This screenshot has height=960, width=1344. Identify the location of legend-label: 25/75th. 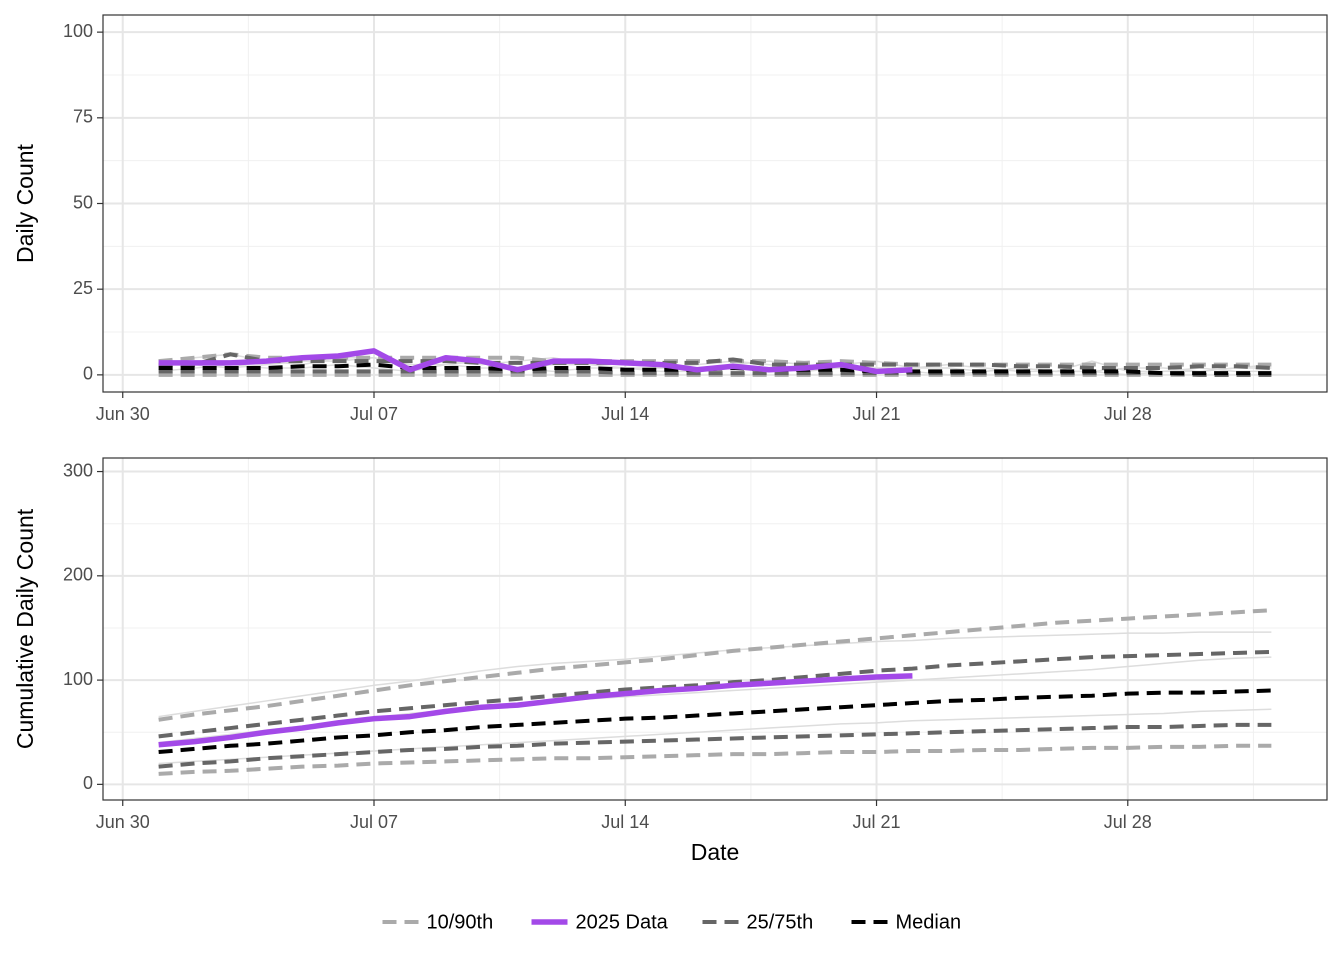
(780, 922).